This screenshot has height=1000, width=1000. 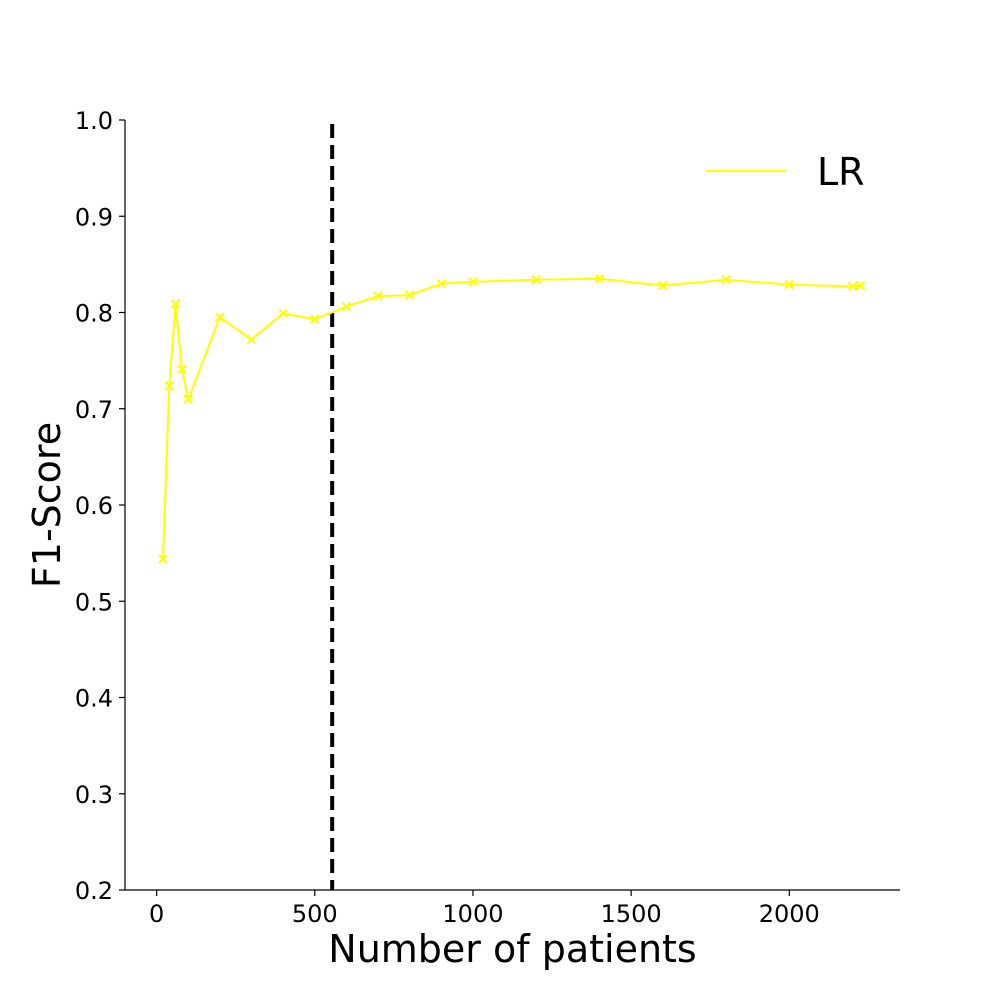 What do you see at coordinates (94, 891) in the screenshot?
I see `y-tick-label: 0.2` at bounding box center [94, 891].